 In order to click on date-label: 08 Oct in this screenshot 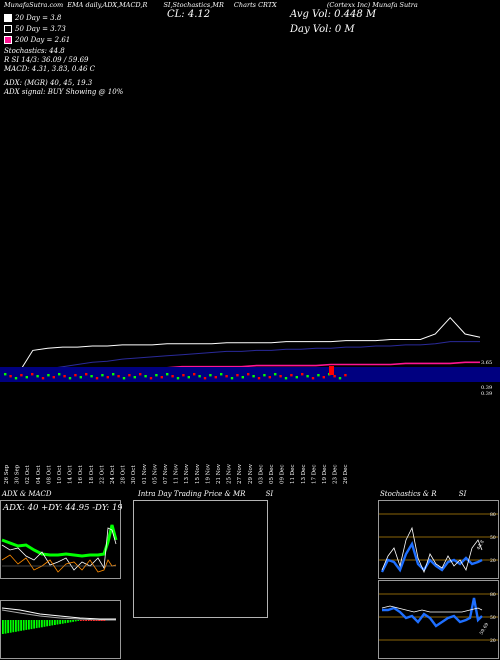, I will do `click(49, 474)`.